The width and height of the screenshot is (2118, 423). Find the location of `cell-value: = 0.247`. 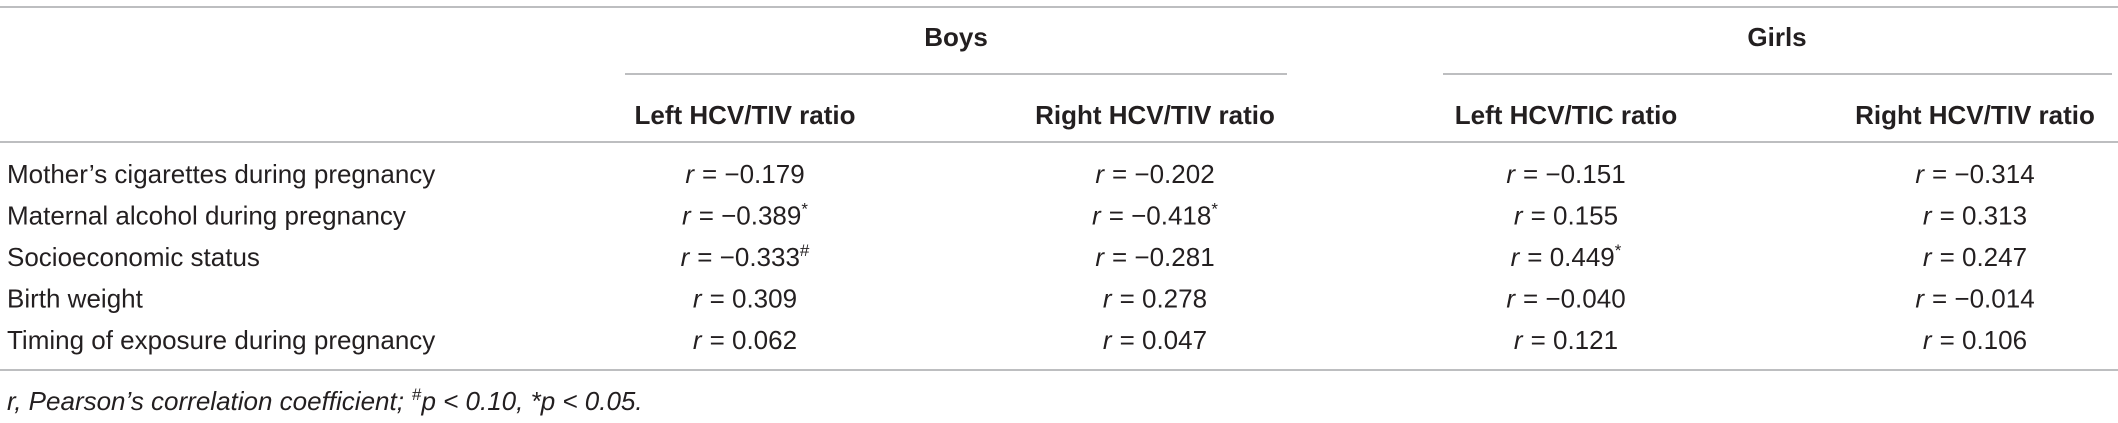

cell-value: = 0.247 is located at coordinates (1983, 257).